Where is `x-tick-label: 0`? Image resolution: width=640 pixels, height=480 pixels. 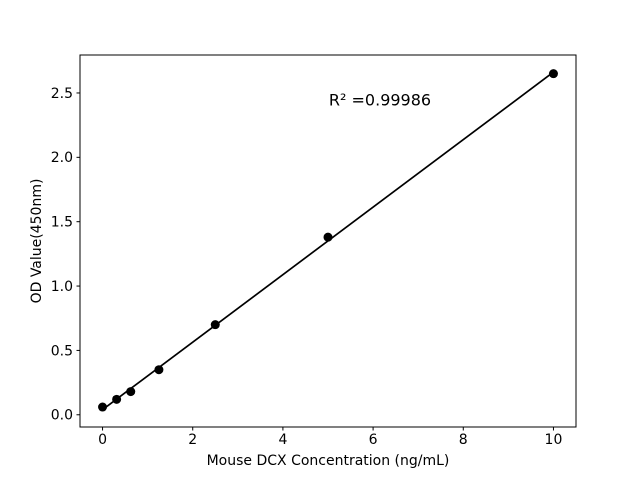
x-tick-label: 0 is located at coordinates (102, 440).